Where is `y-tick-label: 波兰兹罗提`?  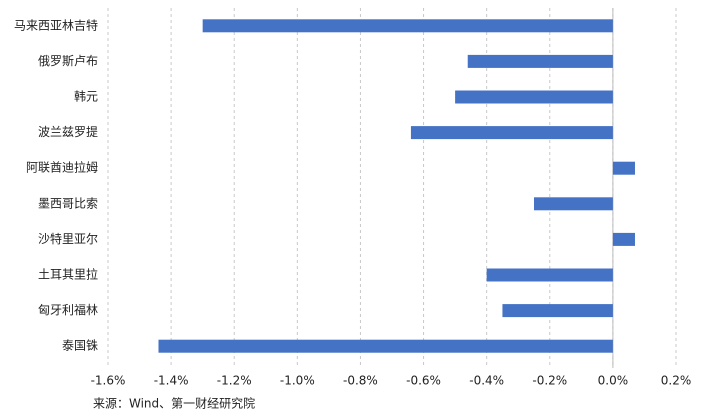 y-tick-label: 波兰兹罗提 is located at coordinates (68, 131).